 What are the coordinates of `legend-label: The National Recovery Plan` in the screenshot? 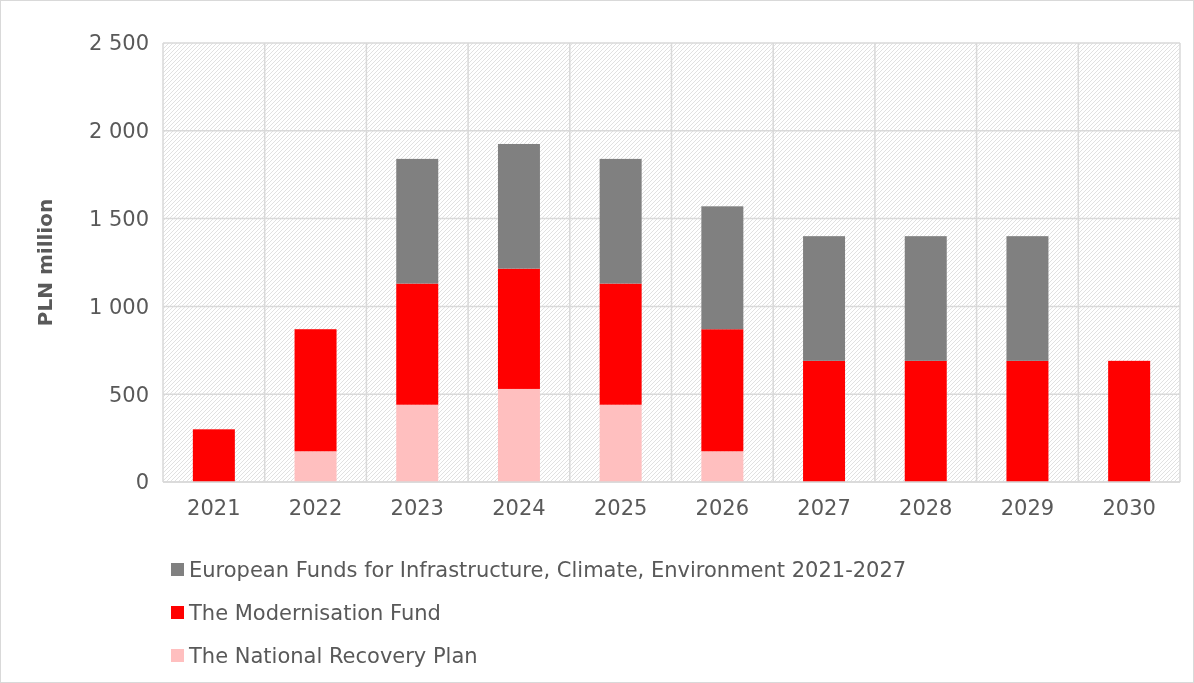 It's located at (333, 656).